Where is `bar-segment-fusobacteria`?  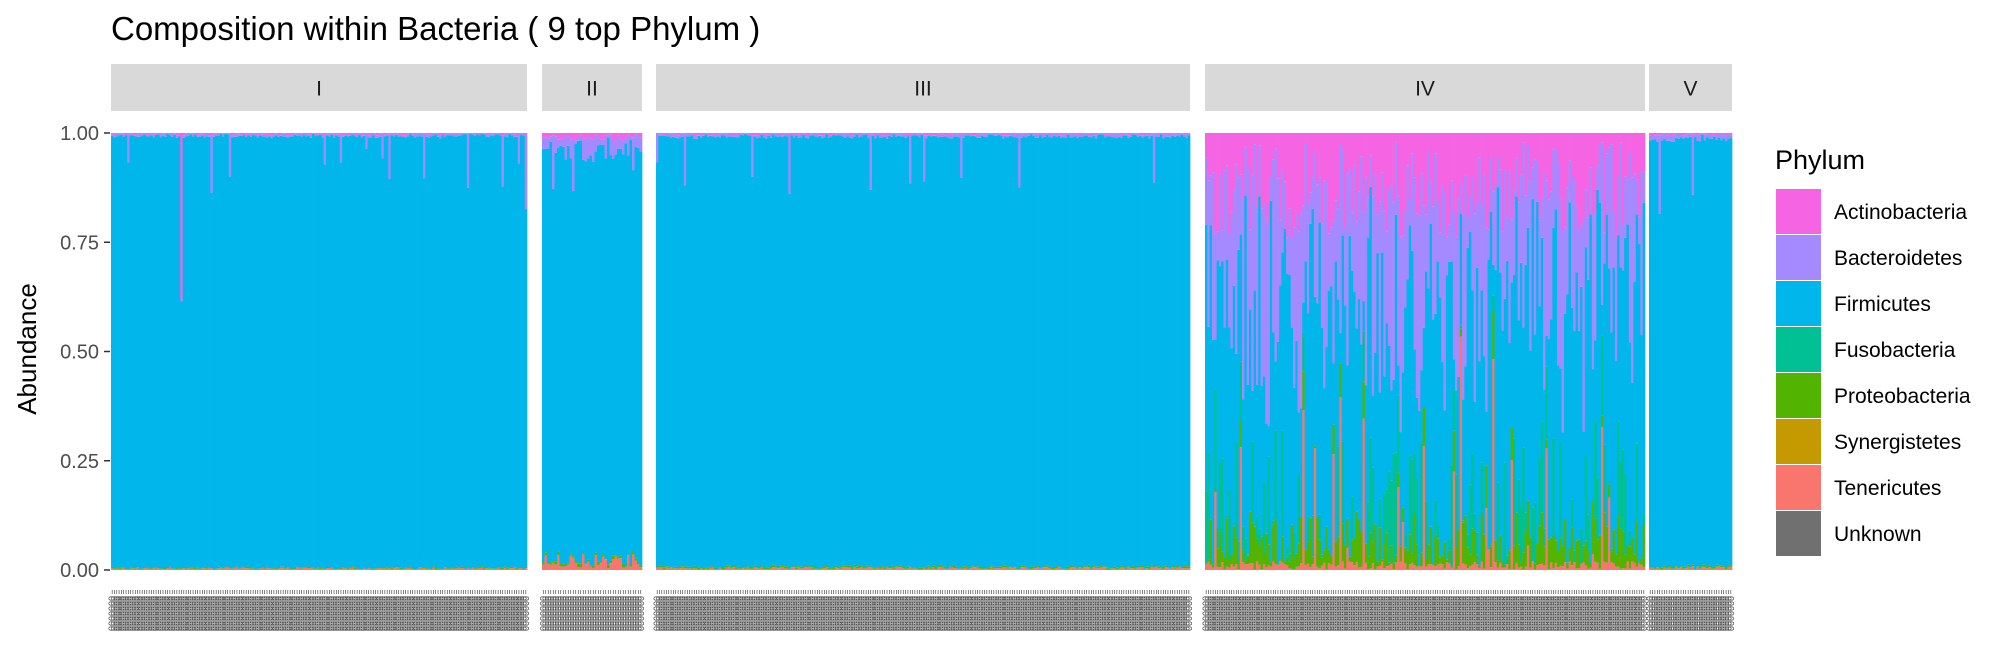
bar-segment-fusobacteria is located at coordinates (1290, 557).